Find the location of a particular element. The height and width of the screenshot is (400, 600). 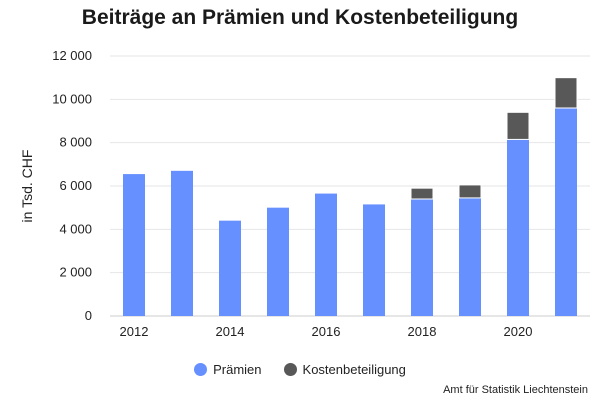

legend-label-praemien: Prämien is located at coordinates (237, 369).